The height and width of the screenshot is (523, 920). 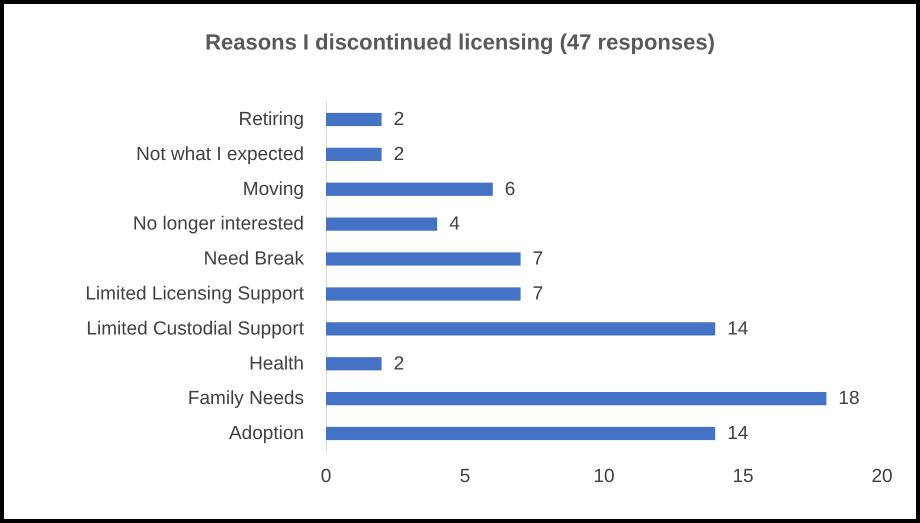 I want to click on data-label: 18, so click(x=849, y=399).